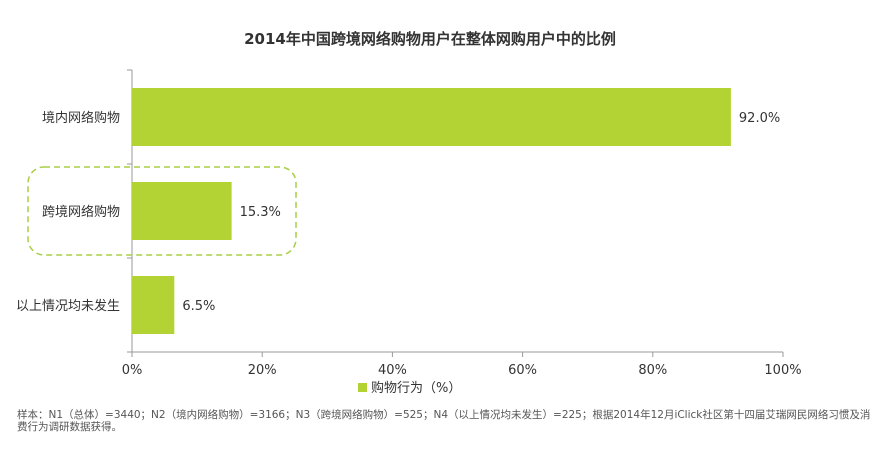 This screenshot has width=876, height=453. I want to click on x-tick-label: 20%, so click(262, 370).